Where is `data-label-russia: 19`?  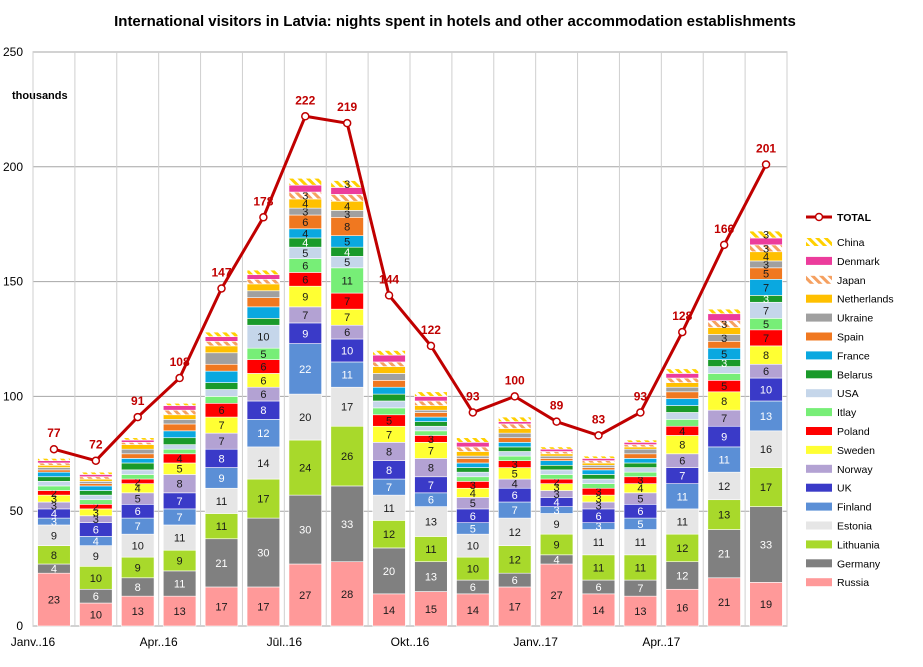
data-label-russia: 19 is located at coordinates (766, 605).